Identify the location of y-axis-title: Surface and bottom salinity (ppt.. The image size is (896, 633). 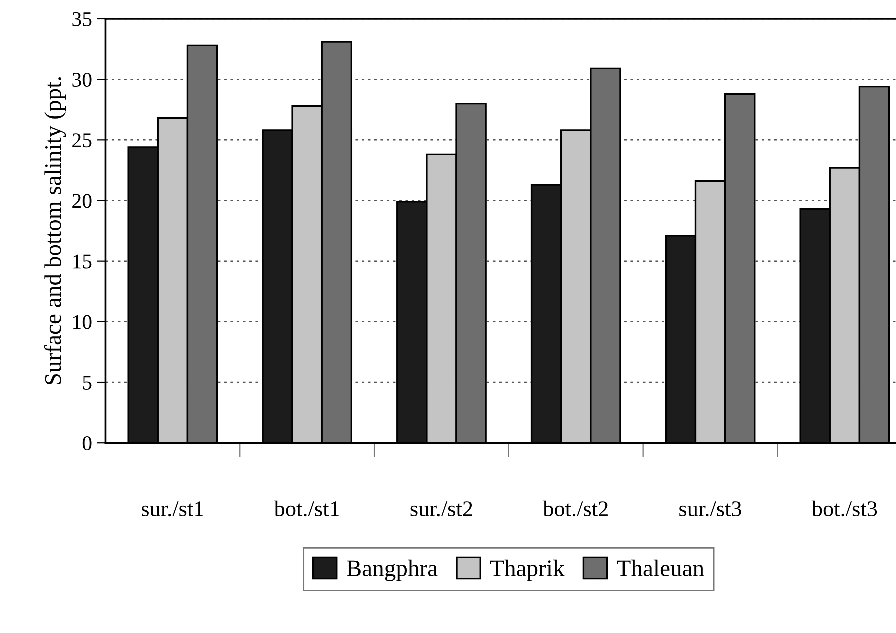
(55, 231).